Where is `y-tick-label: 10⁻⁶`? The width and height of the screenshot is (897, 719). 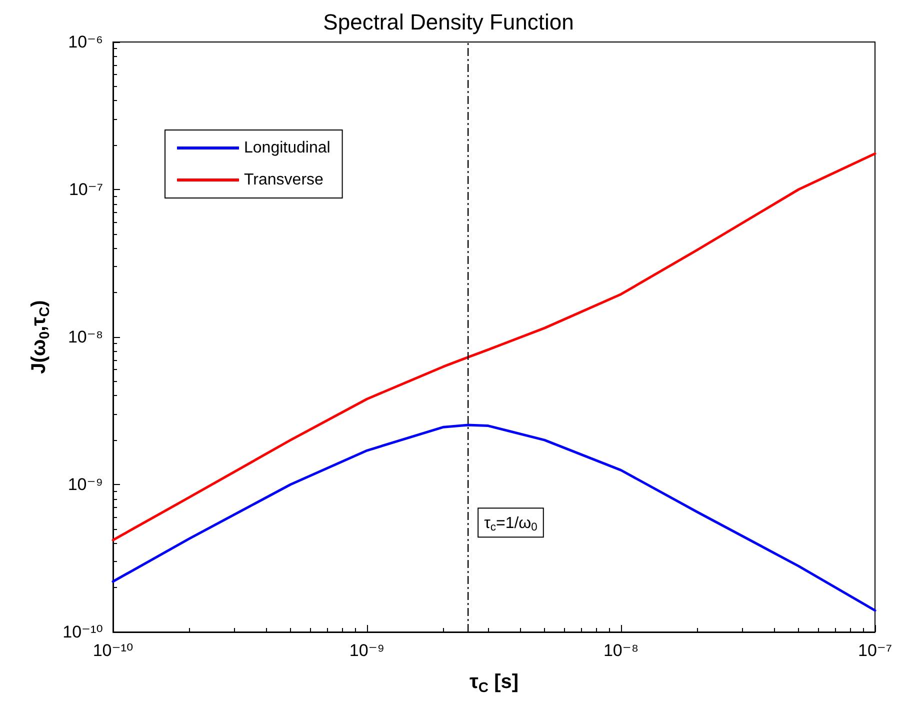 y-tick-label: 10⁻⁶ is located at coordinates (85, 42).